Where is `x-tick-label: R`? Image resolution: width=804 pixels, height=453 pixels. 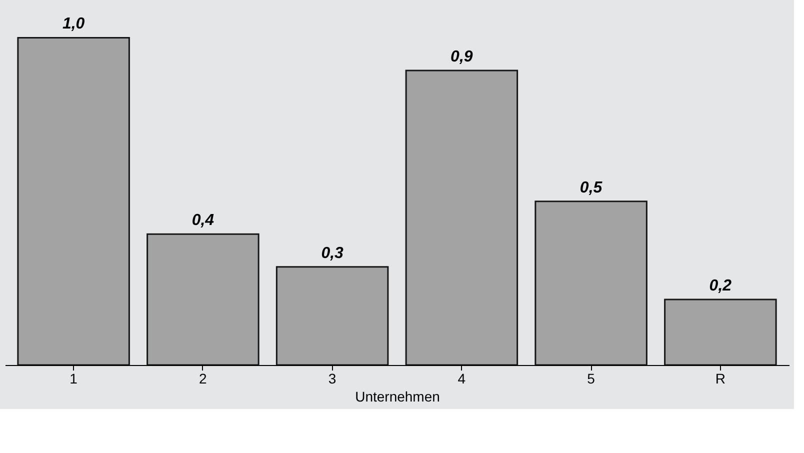
x-tick-label: R is located at coordinates (720, 378).